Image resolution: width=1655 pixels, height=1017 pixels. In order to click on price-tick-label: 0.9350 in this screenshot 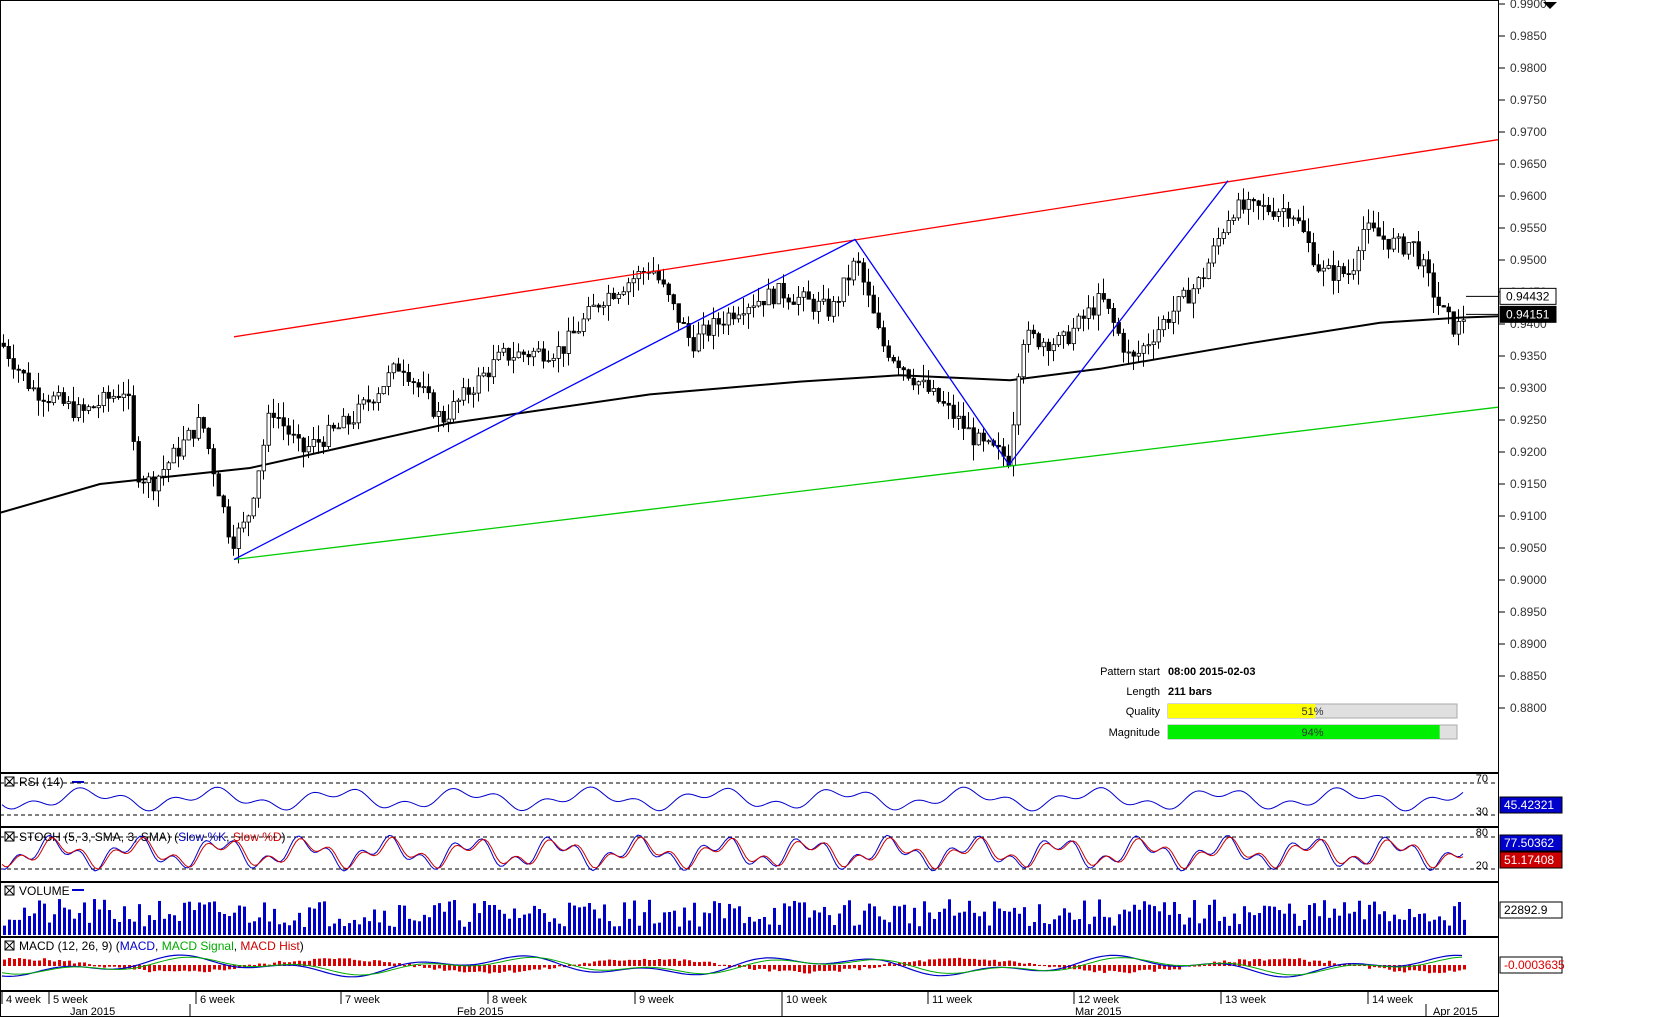, I will do `click(1528, 356)`.